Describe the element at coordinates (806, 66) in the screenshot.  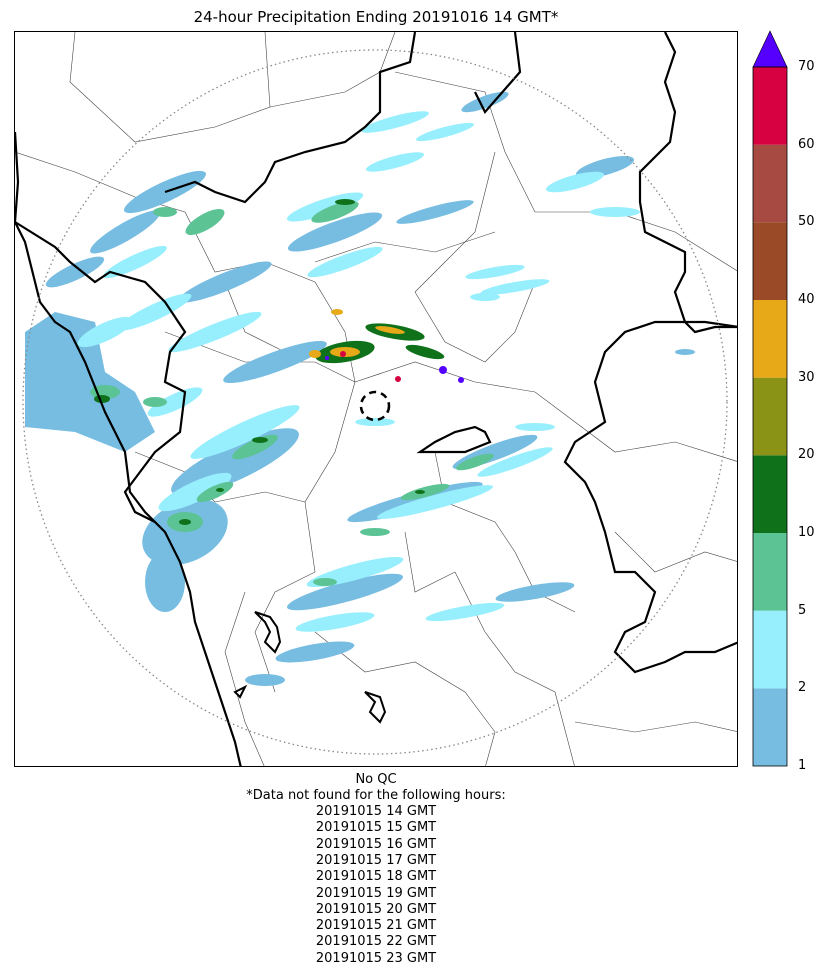
I see `colorbar-tick-label: 70` at that location.